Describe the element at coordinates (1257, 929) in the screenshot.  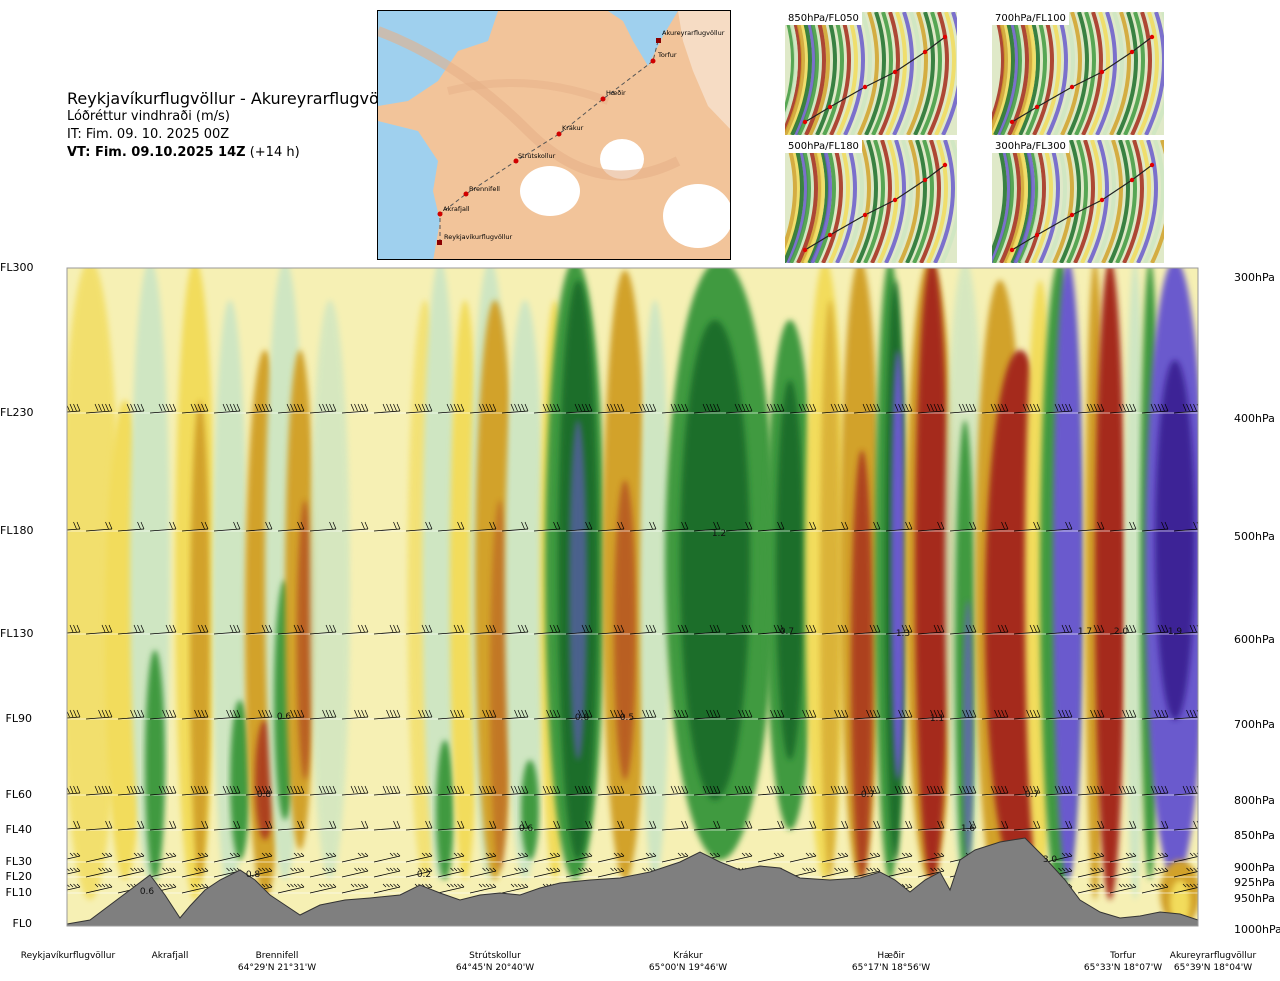
I see `pressure-tick-1000hpa: 1000hPa` at that location.